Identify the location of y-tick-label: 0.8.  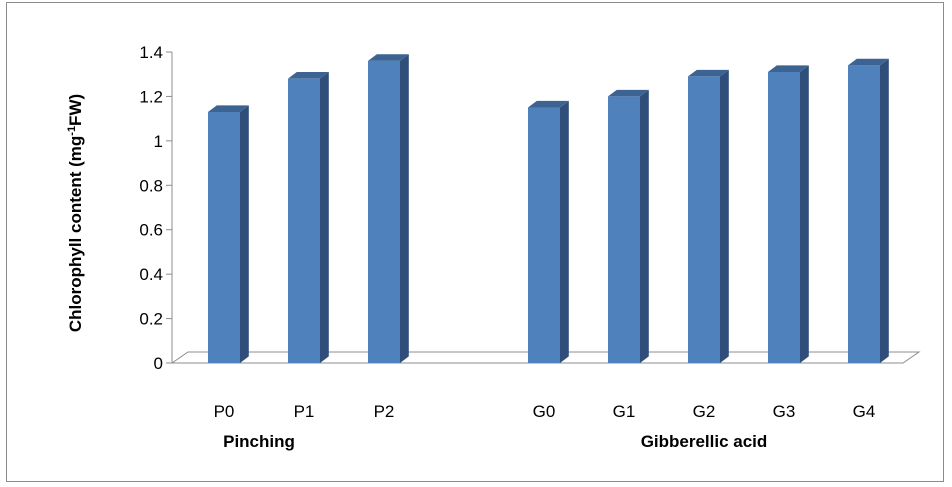
(151, 185).